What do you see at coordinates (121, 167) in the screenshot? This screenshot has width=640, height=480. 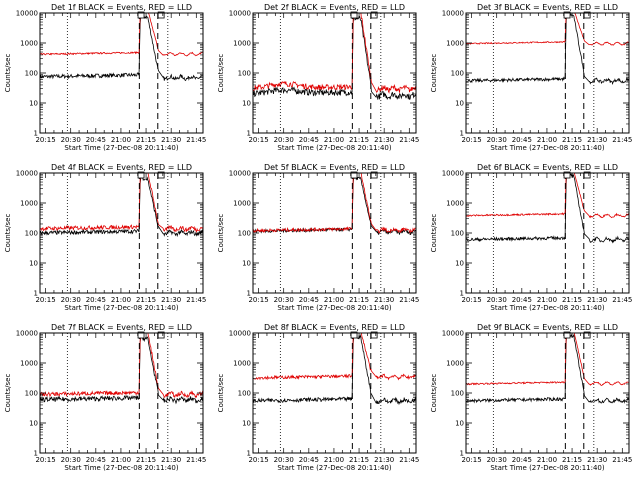 I see `panel-title: Det 4f BLACK = Events, RED = LLD` at bounding box center [121, 167].